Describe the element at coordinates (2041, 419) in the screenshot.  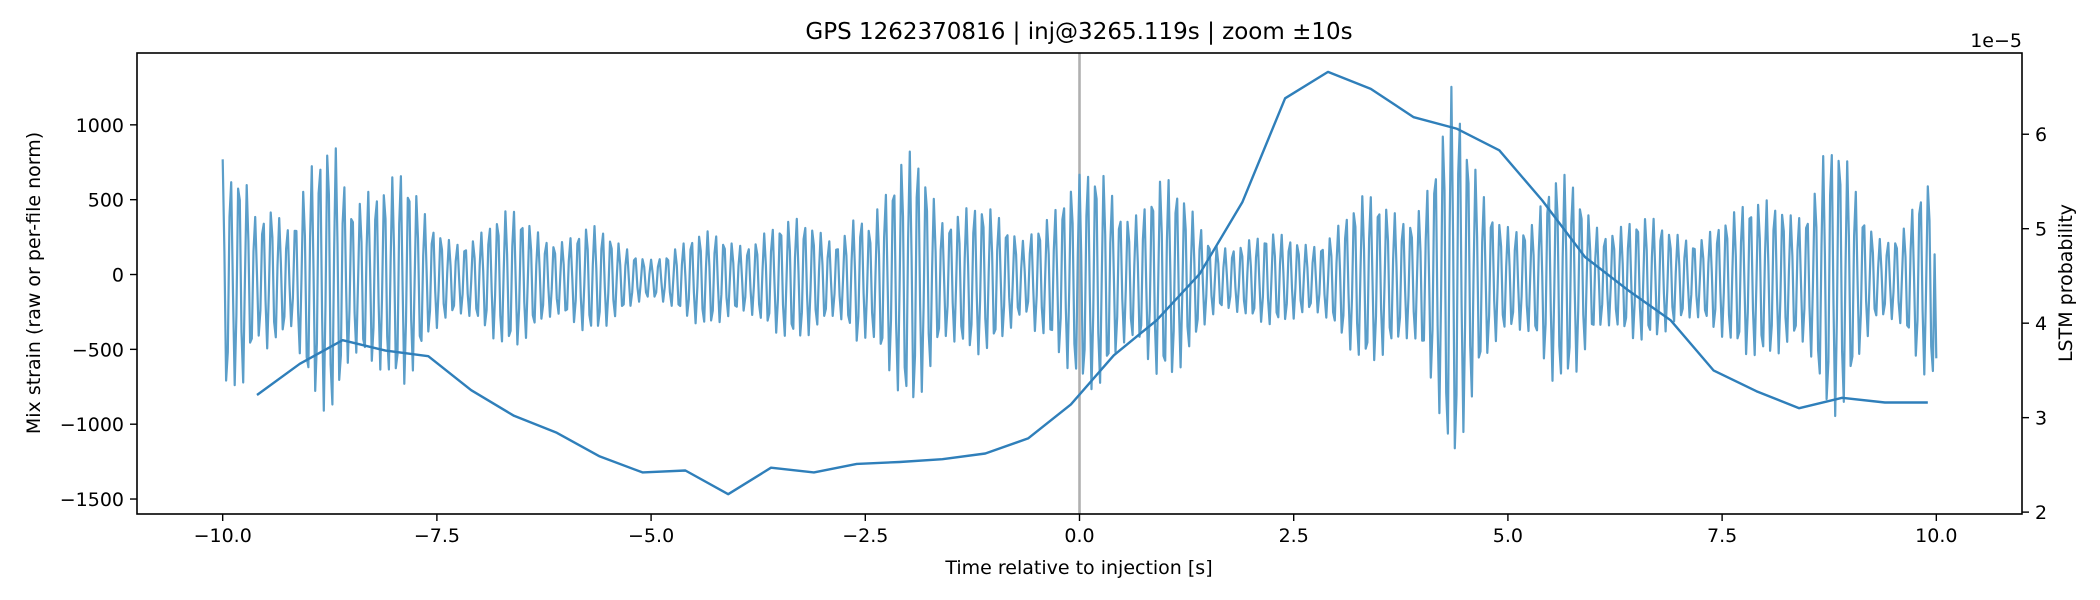
I see `right-y-tick-label: 3` at that location.